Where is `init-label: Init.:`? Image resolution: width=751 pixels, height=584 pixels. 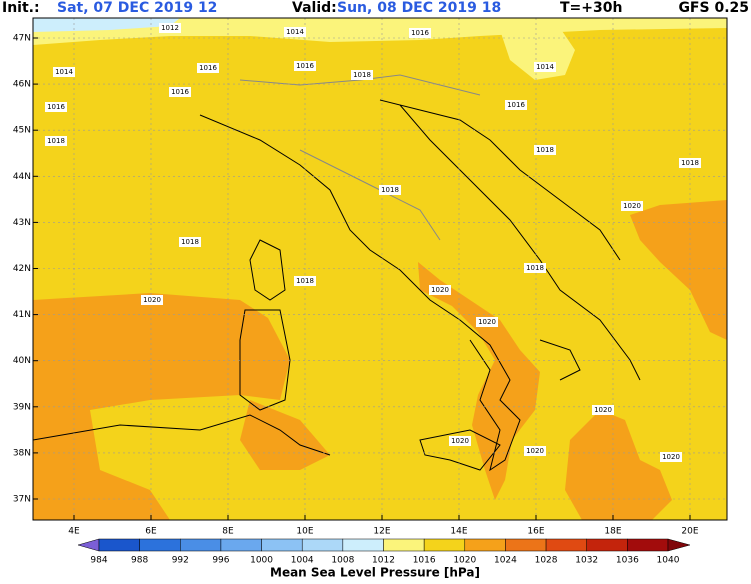
init-label: Init.: is located at coordinates (21, 8).